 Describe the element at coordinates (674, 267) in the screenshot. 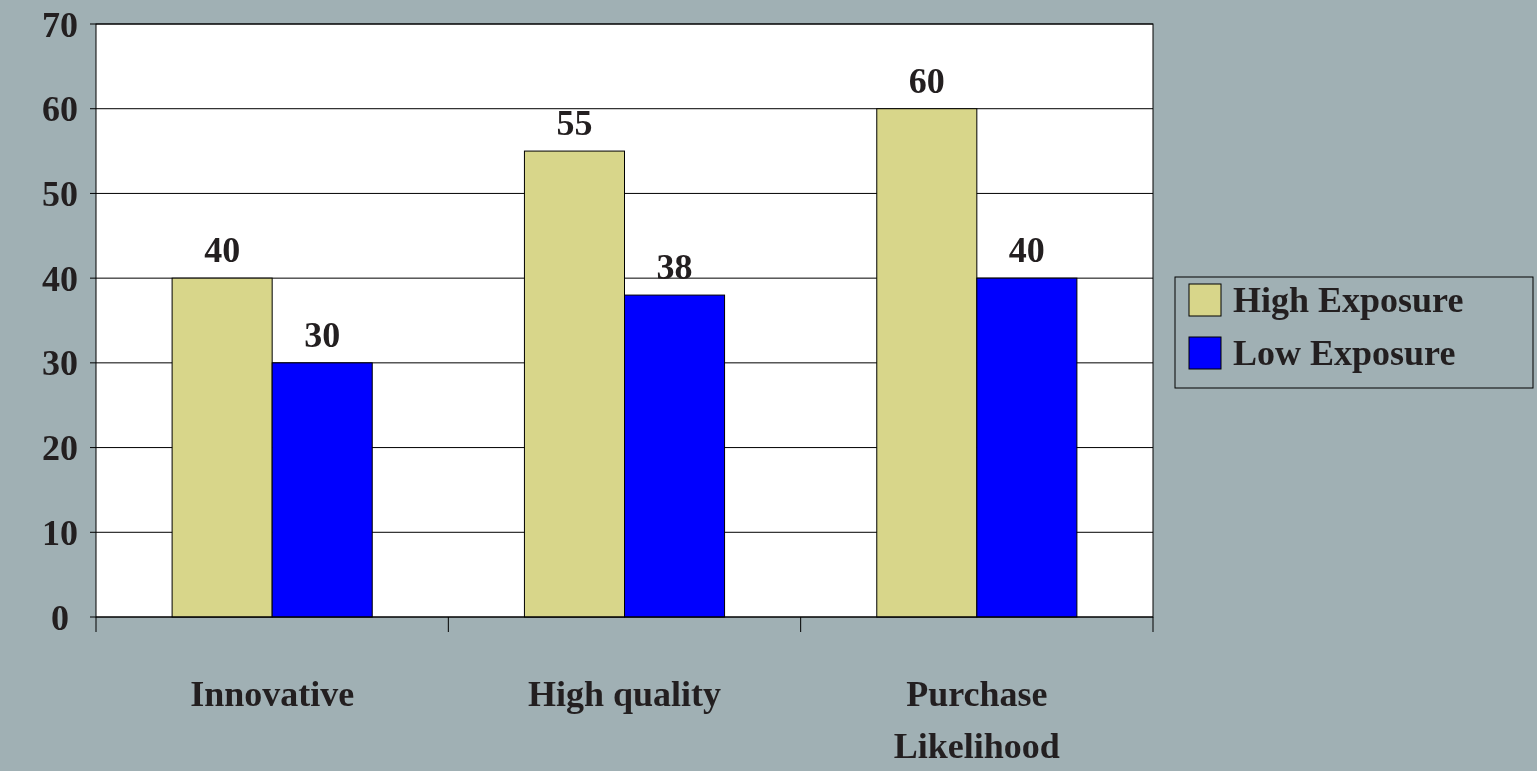

I see `data-label: 38` at that location.